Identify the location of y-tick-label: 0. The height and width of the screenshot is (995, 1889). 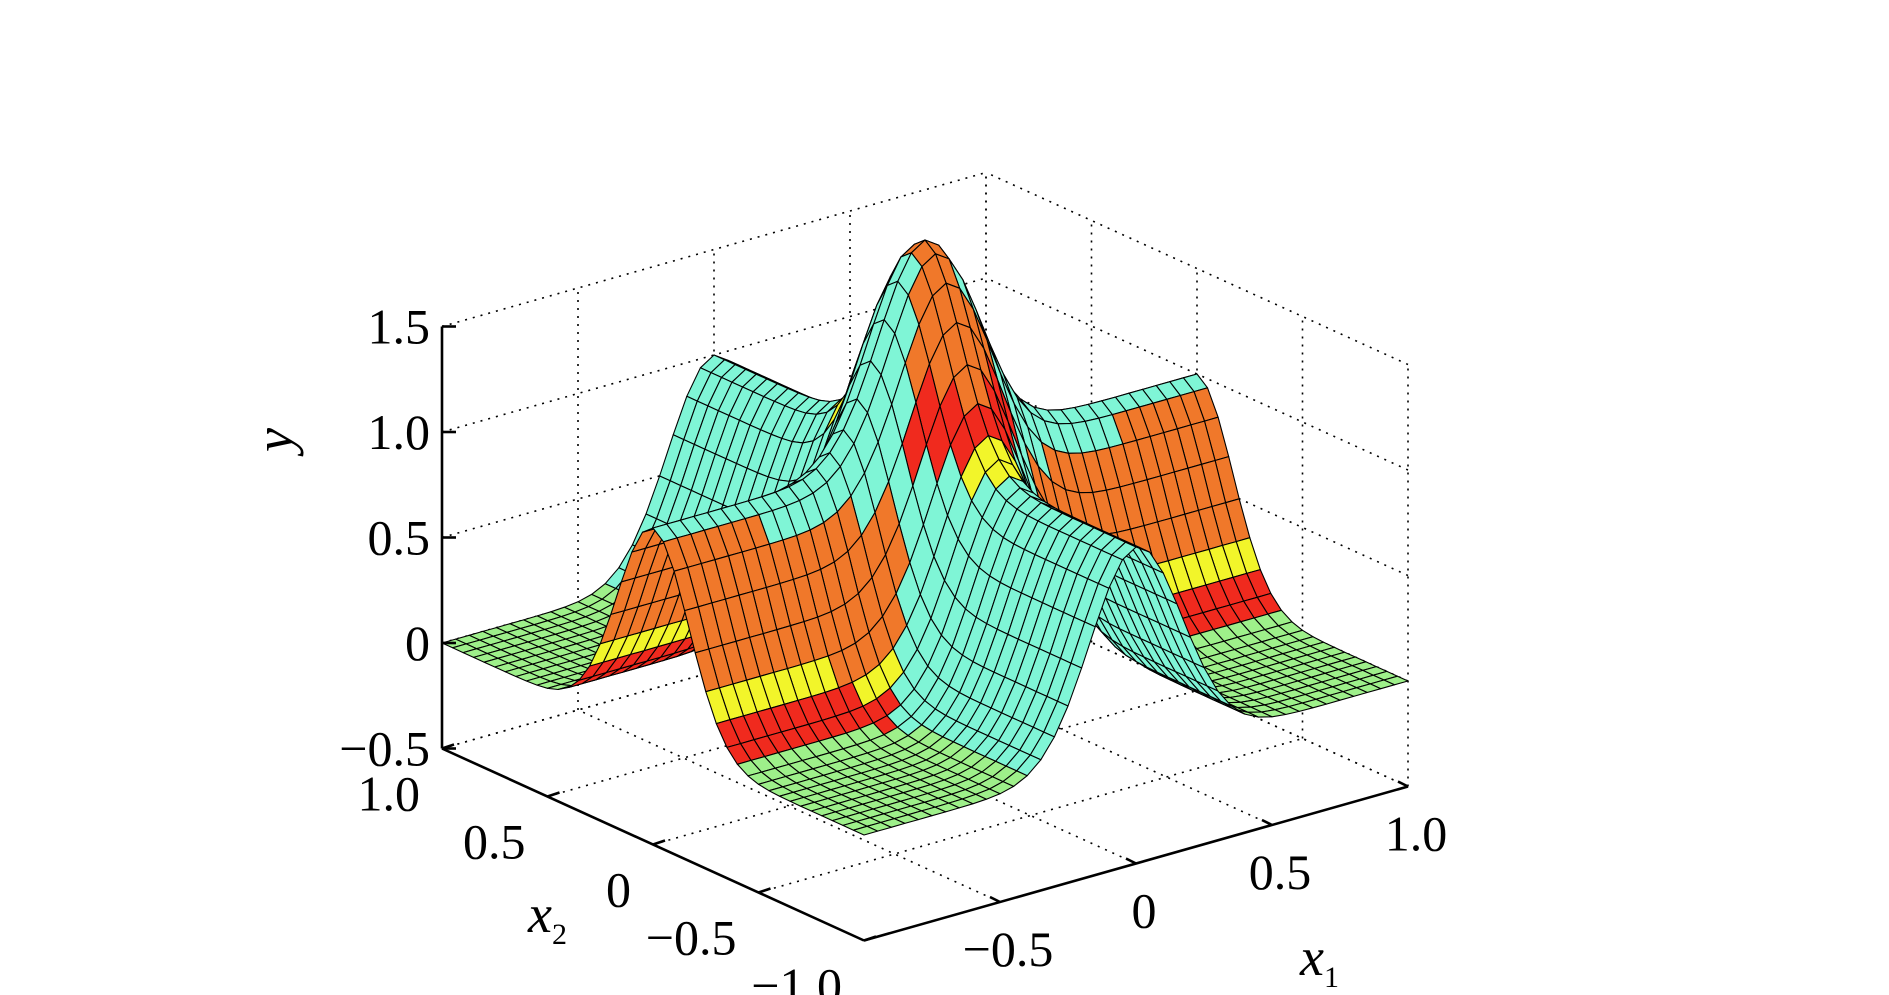
(417, 643).